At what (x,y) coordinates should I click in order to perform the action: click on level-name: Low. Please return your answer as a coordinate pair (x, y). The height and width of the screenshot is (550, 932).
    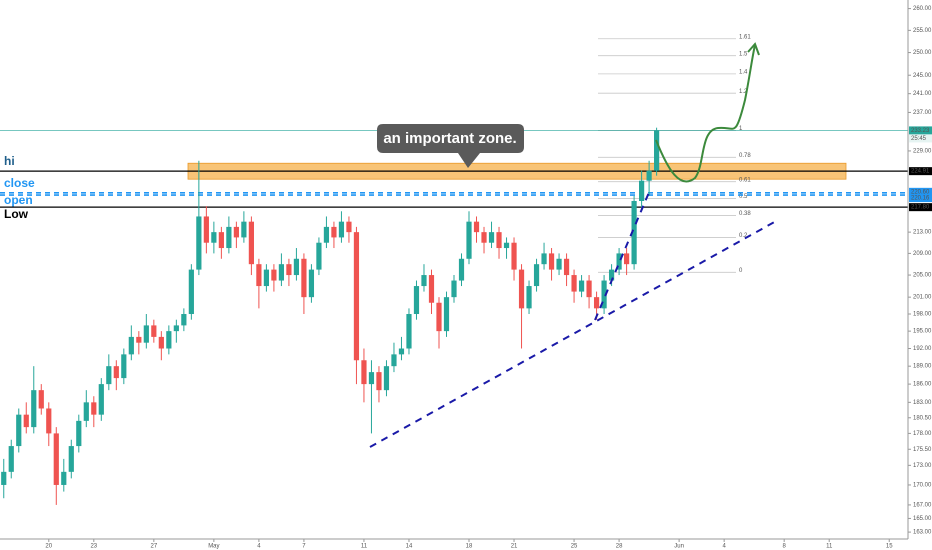
    Looking at the image, I should click on (16, 214).